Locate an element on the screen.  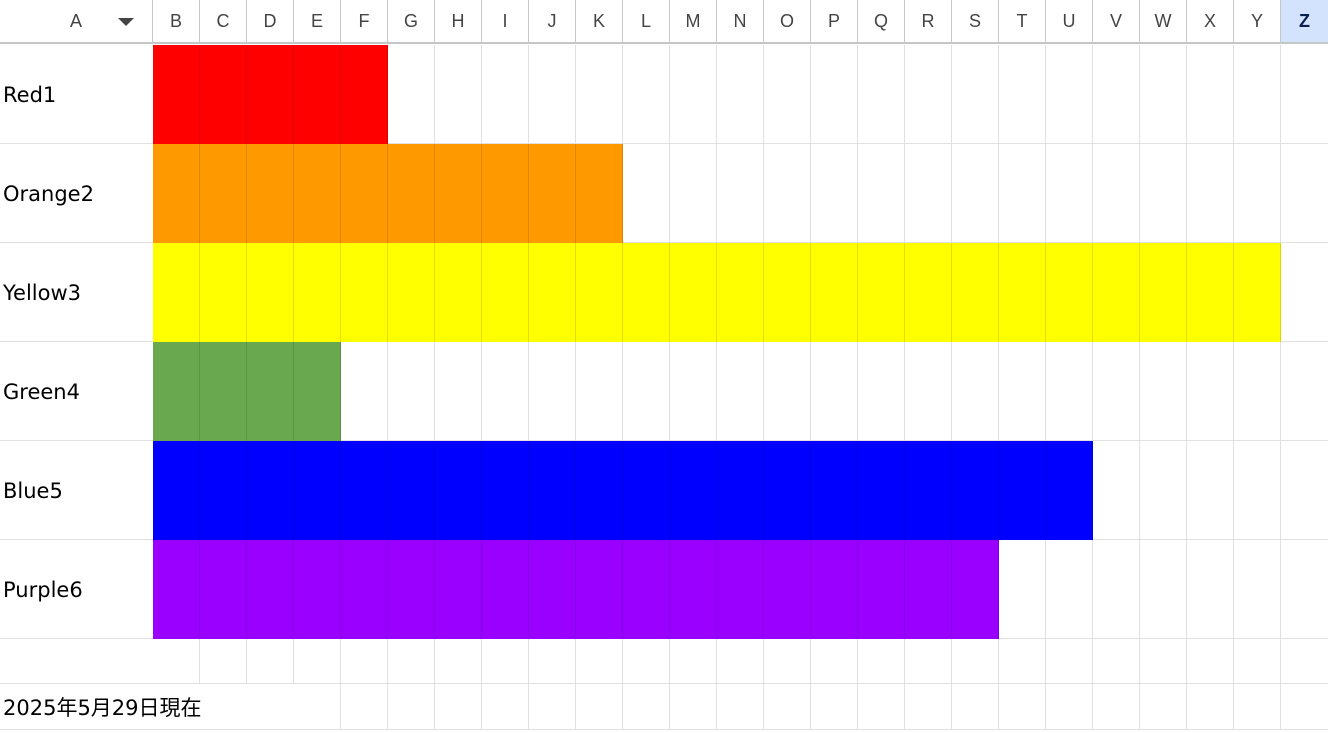
cell-c7 is located at coordinates (223, 661).